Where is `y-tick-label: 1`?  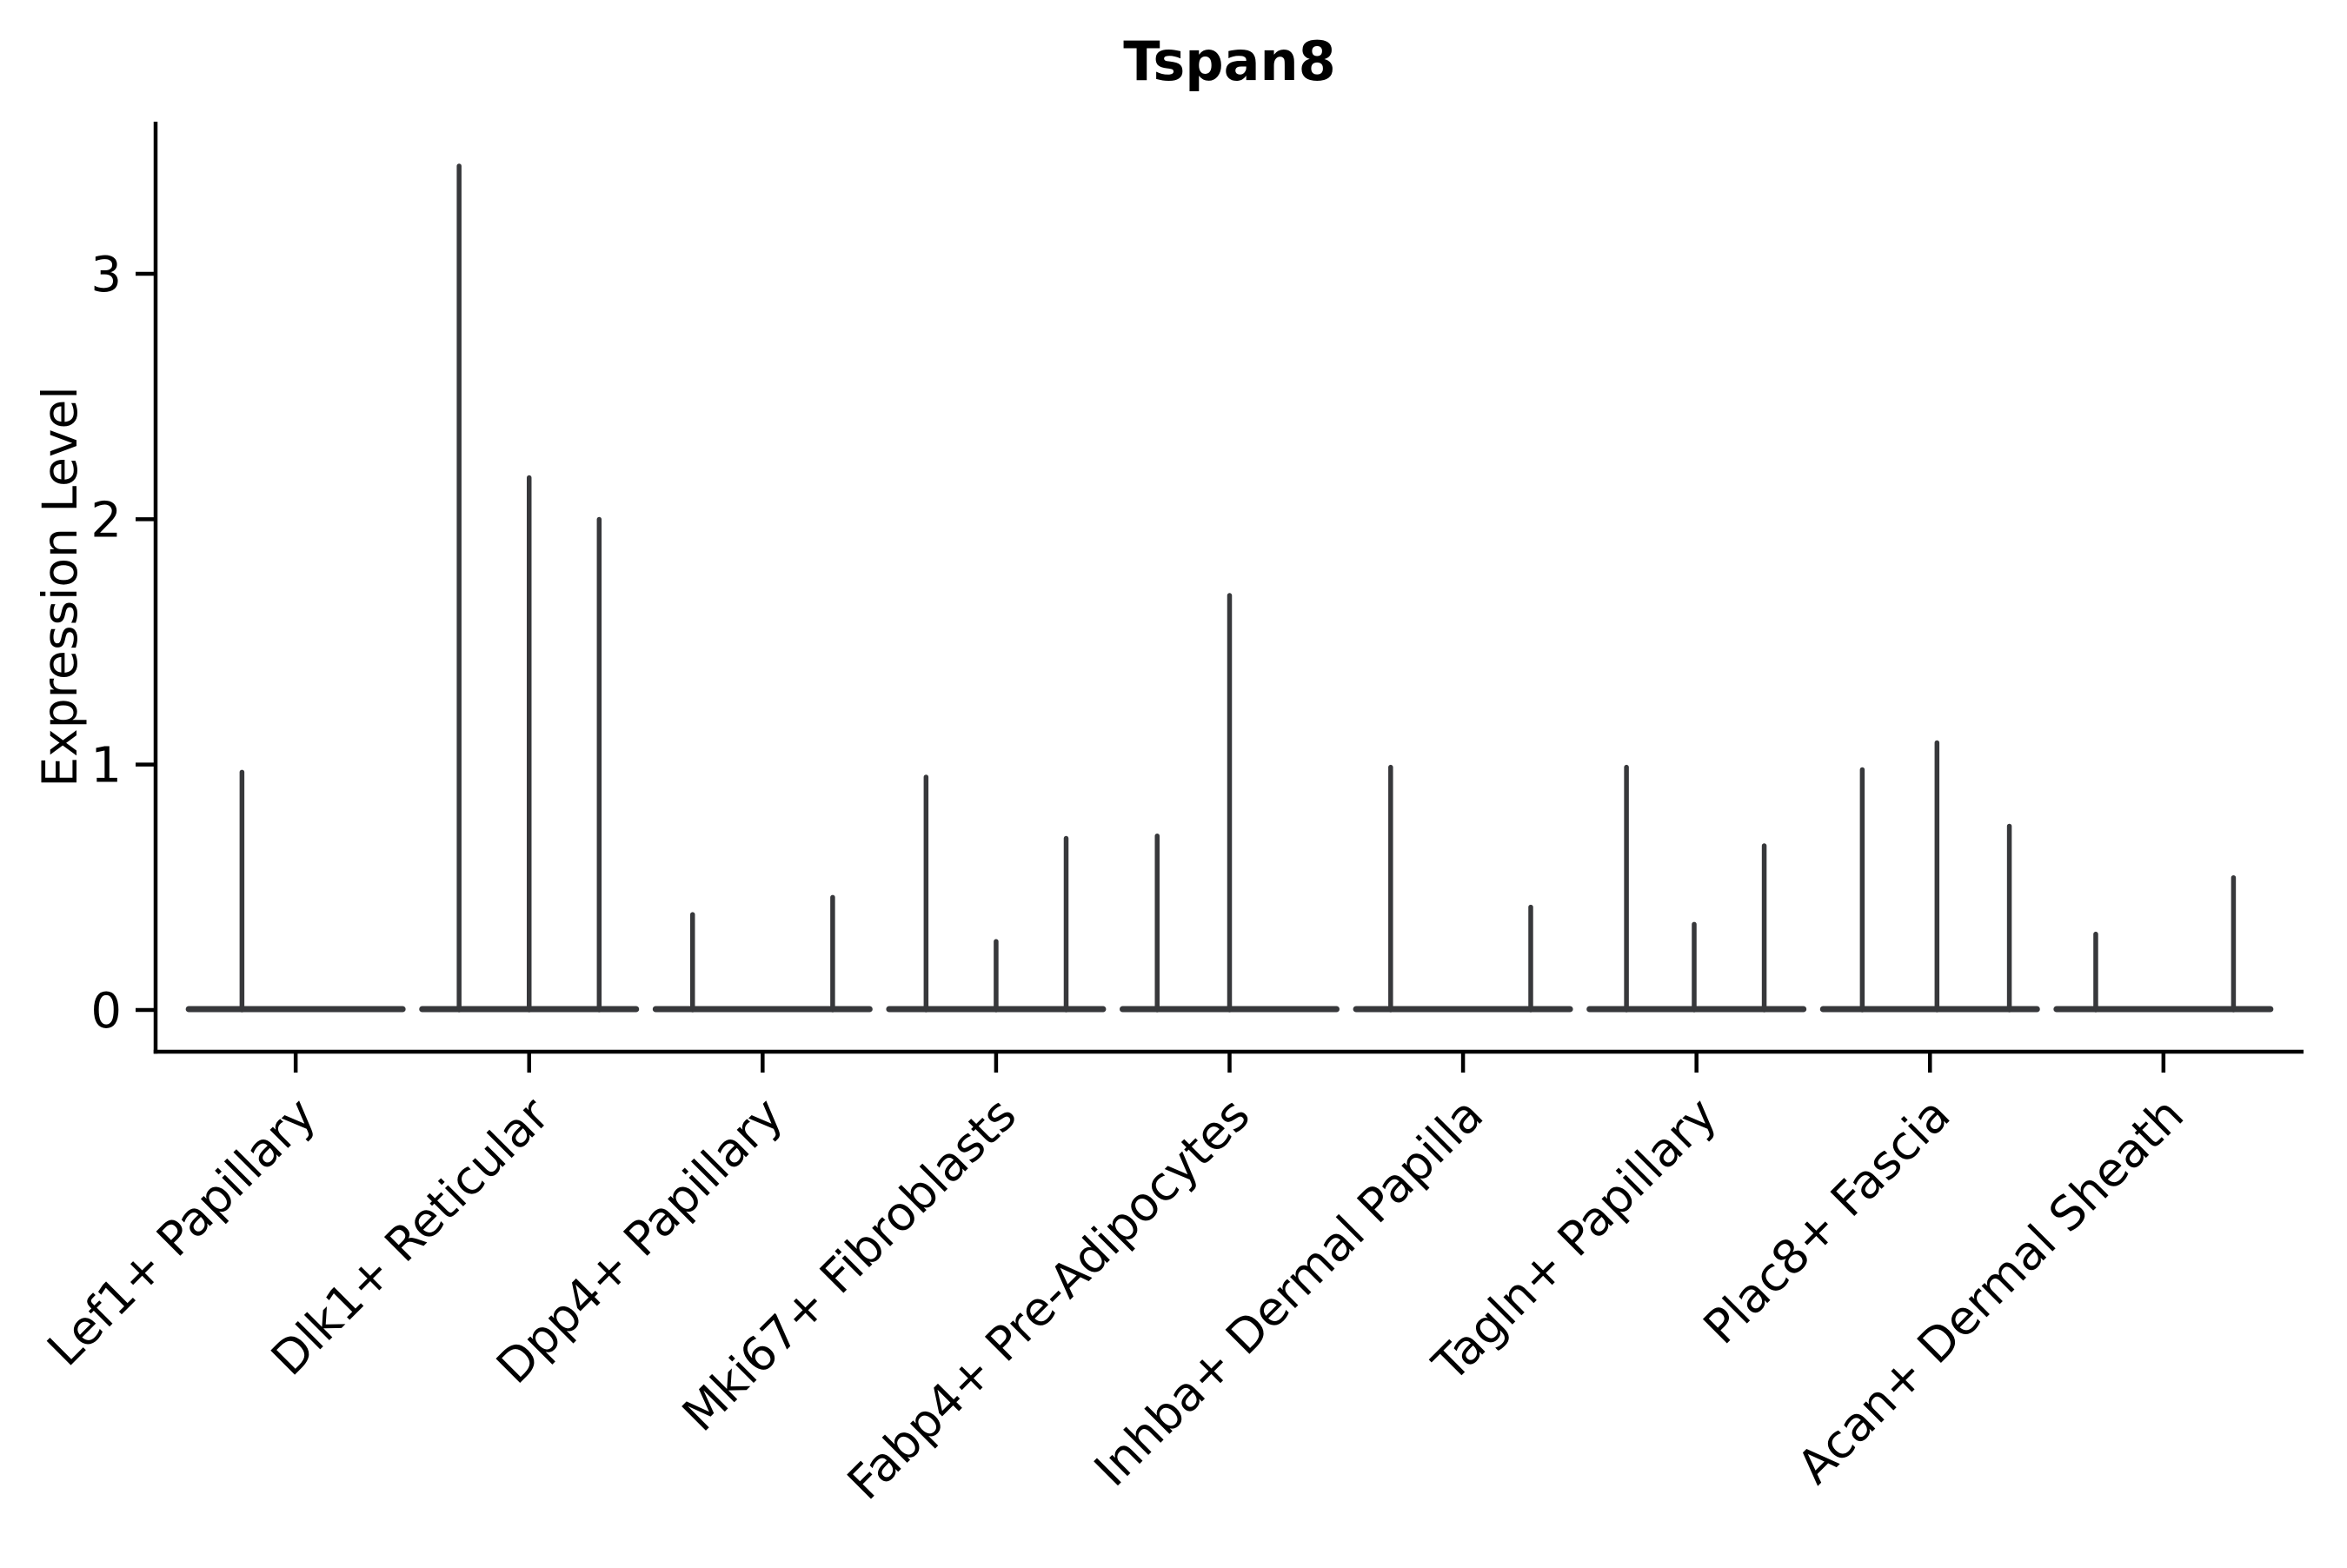
y-tick-label: 1 is located at coordinates (106, 766).